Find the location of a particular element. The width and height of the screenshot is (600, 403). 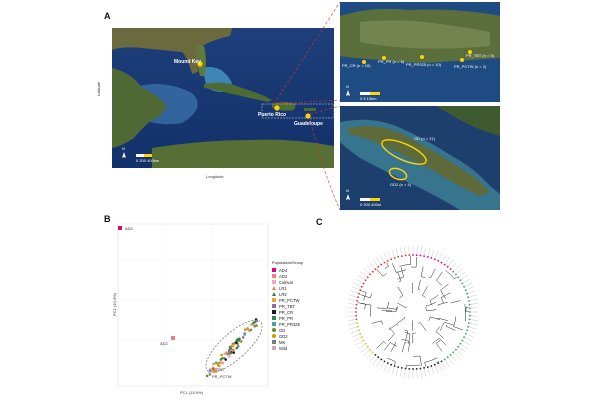

pr-site-tbt: PR_TBT (n = 5) is located at coordinates (480, 55).